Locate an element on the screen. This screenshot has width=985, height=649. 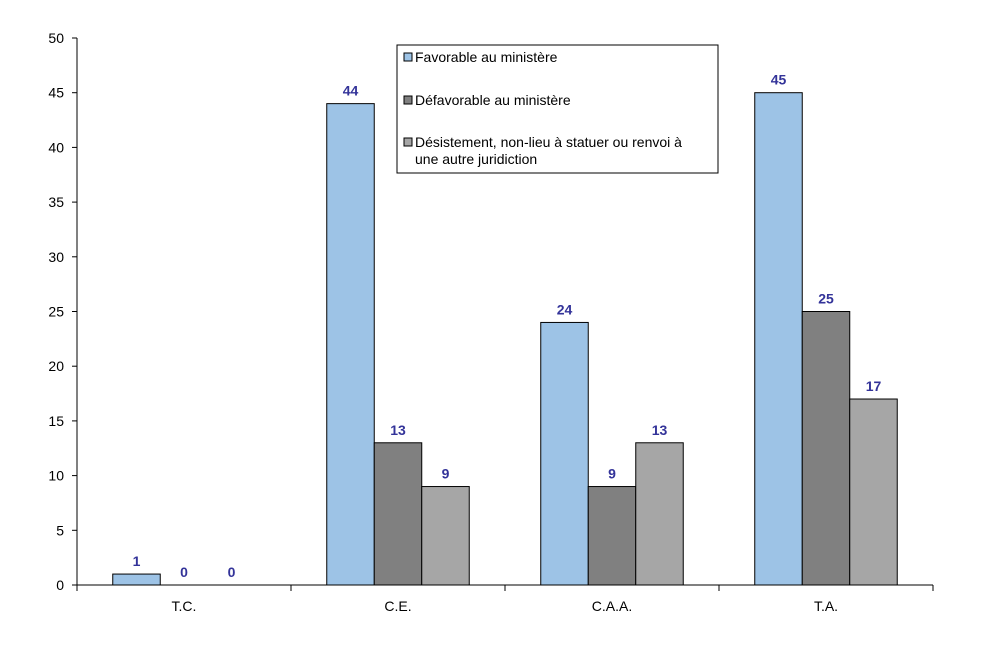
y-tick-label: 0 is located at coordinates (60, 585).